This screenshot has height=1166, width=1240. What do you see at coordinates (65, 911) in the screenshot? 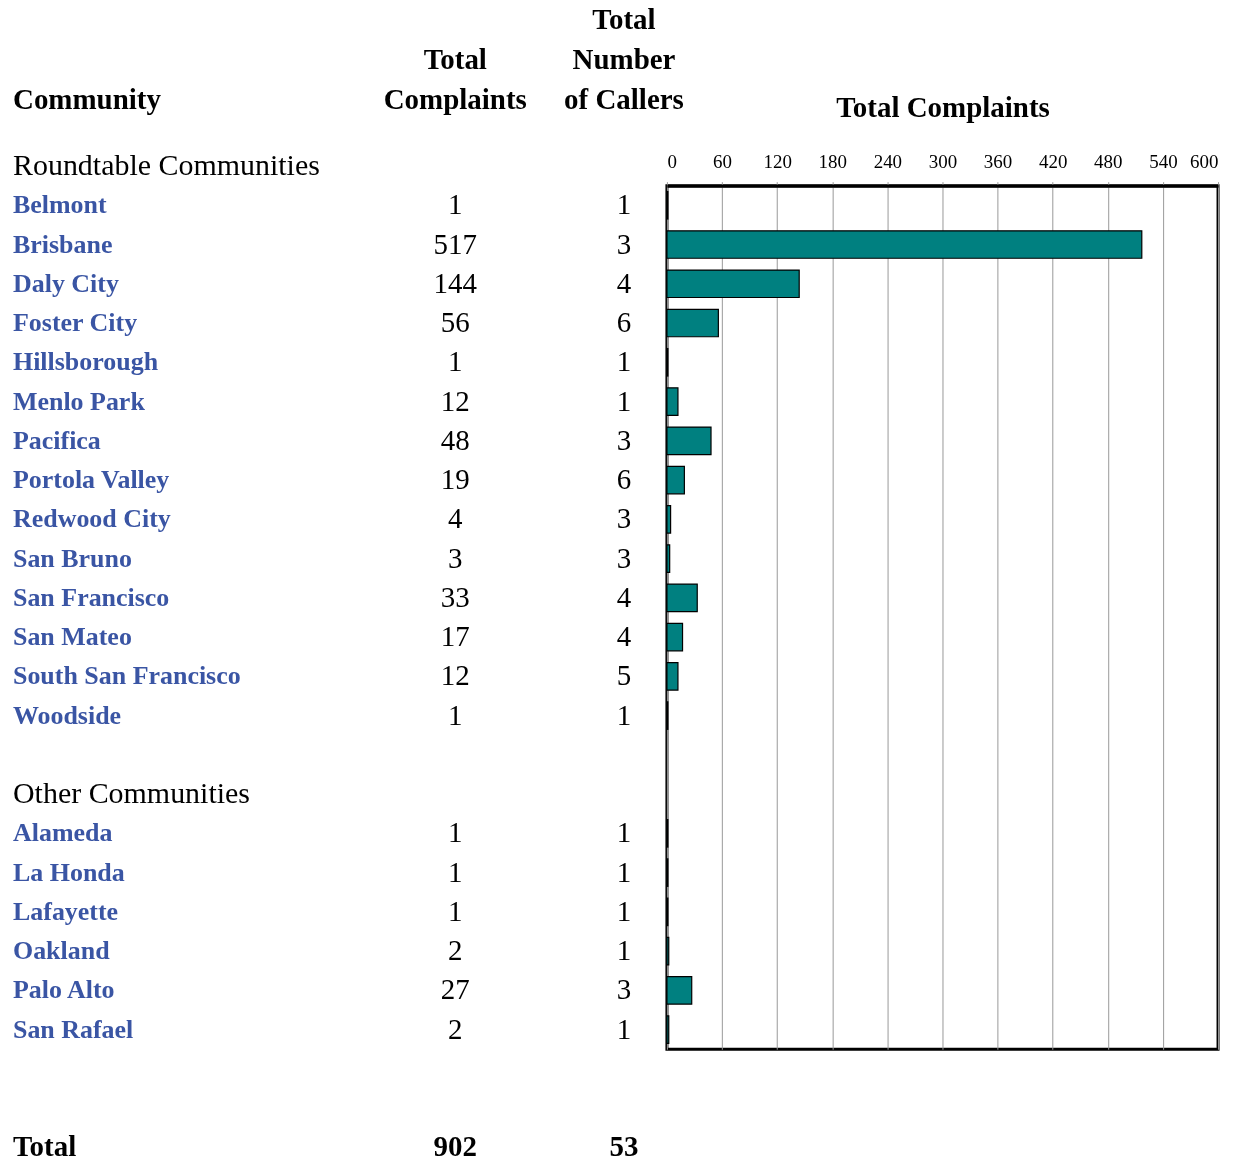
I see `y-tick-label: Lafayette` at bounding box center [65, 911].